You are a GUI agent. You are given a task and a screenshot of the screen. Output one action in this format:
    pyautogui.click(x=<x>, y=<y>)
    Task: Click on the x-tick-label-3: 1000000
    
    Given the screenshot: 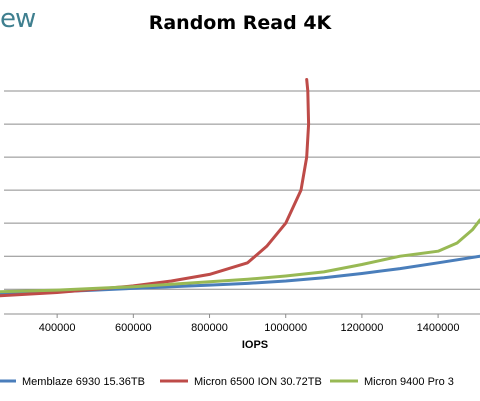 What is the action you would take?
    pyautogui.click(x=285, y=328)
    